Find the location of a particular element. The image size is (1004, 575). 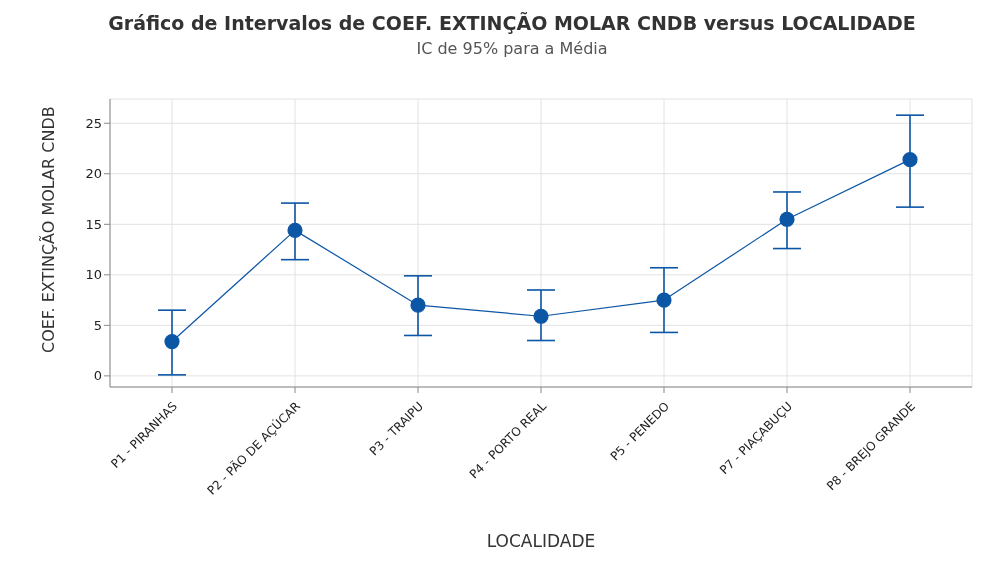

y-tick-label: 5 is located at coordinates (97, 325).